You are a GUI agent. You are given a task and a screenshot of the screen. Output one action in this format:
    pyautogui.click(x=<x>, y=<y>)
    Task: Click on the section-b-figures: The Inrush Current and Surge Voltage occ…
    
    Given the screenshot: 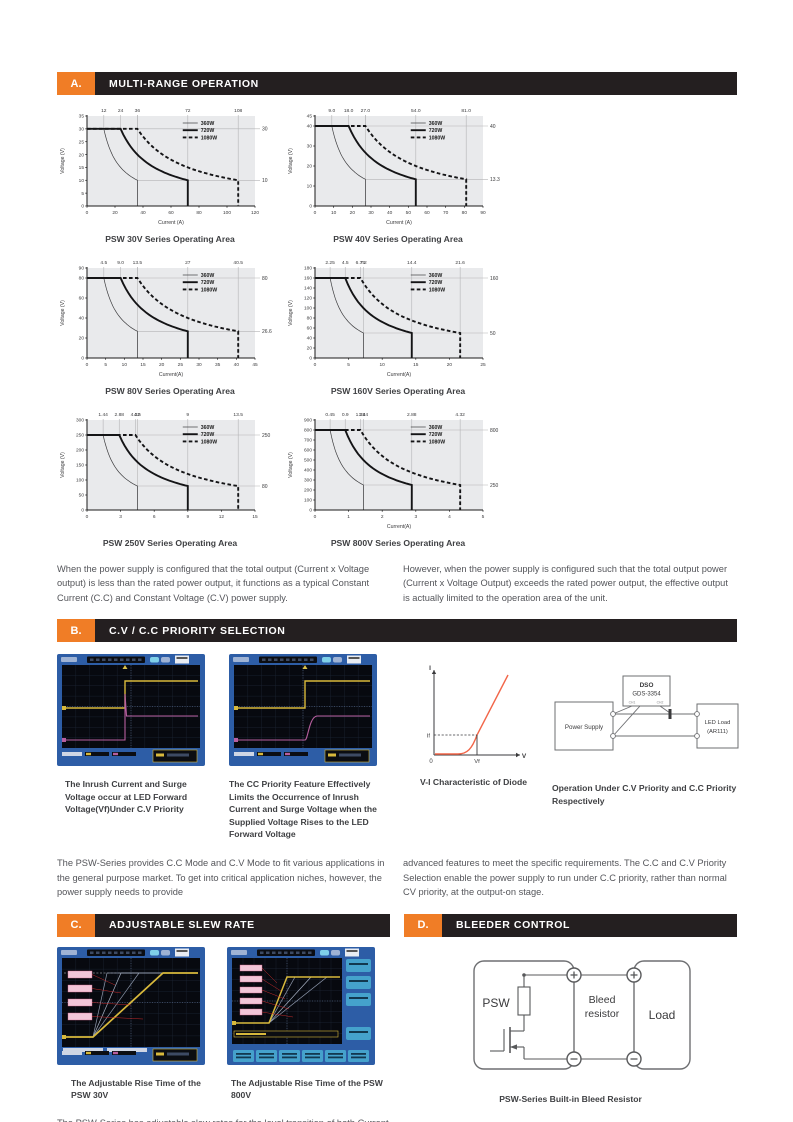 What is the action you would take?
    pyautogui.click(x=398, y=747)
    